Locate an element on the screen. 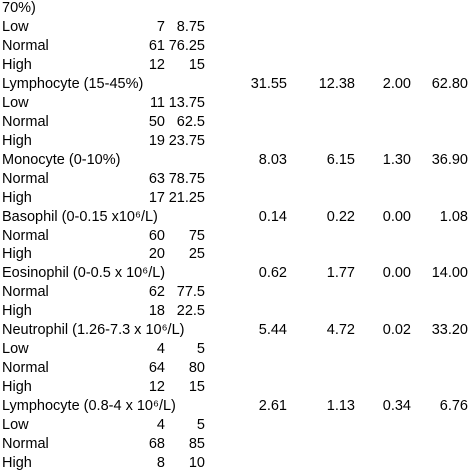  cell-value: 78.75 is located at coordinates (186, 178).